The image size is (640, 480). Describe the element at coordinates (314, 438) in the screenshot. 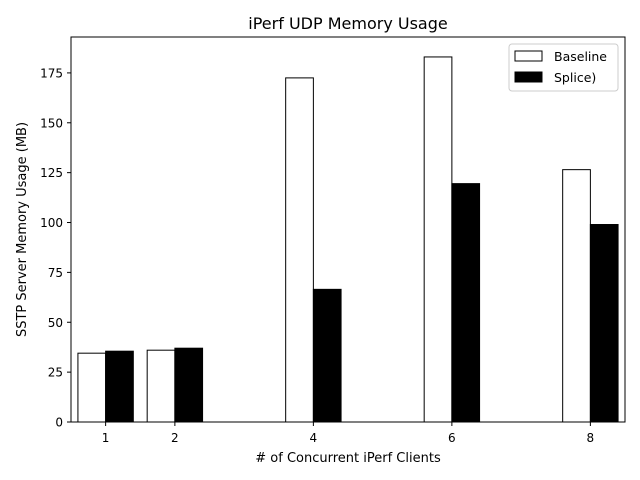

I see `x-tick-label-4: 4` at that location.